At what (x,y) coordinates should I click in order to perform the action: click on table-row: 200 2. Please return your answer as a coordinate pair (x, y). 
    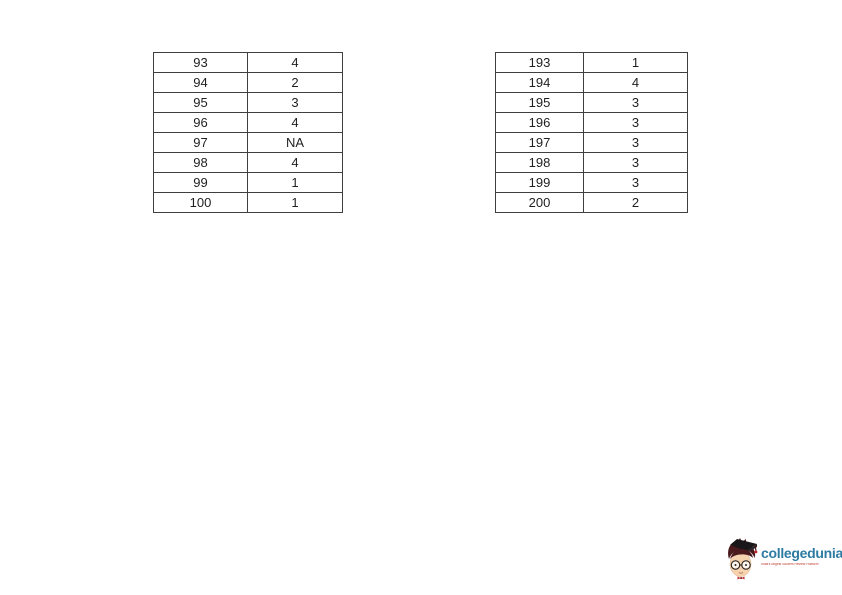
    Looking at the image, I should click on (591, 202).